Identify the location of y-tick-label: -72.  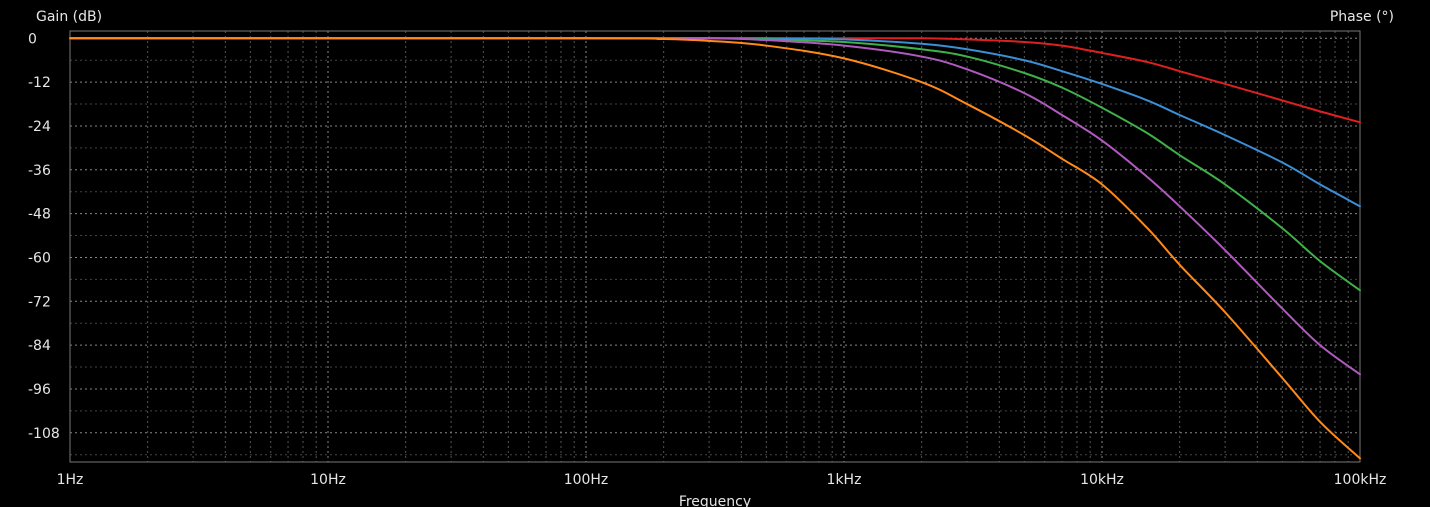
(39, 302).